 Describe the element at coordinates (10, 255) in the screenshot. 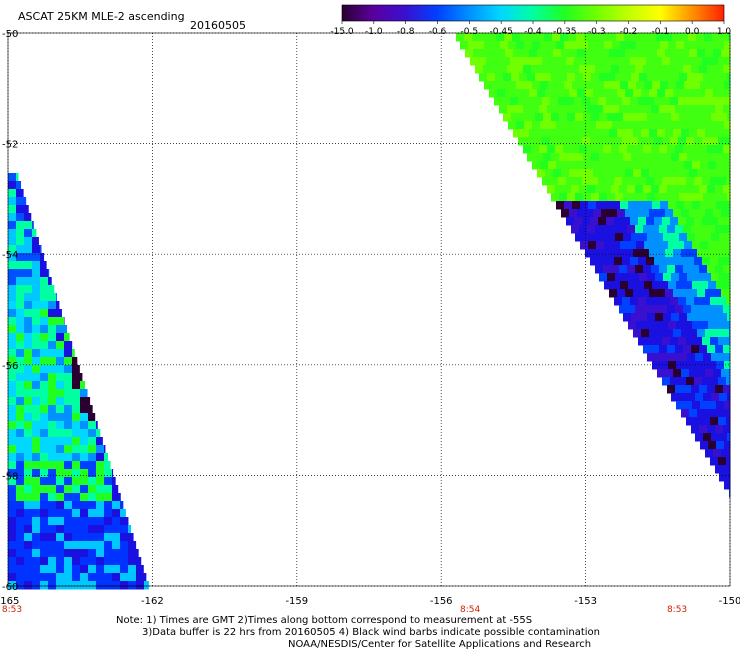

I see `y-tick-label: -54` at that location.